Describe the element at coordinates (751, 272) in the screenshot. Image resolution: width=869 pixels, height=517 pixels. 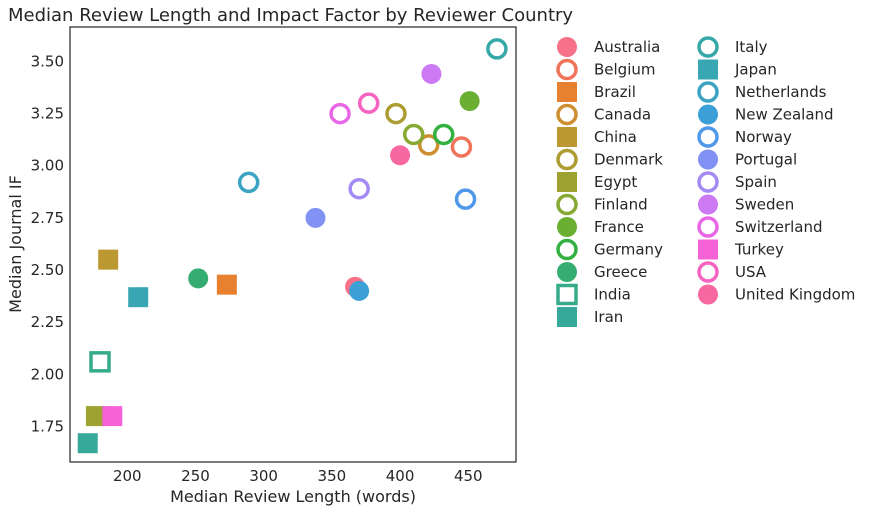
I see `legend-label: USA` at that location.